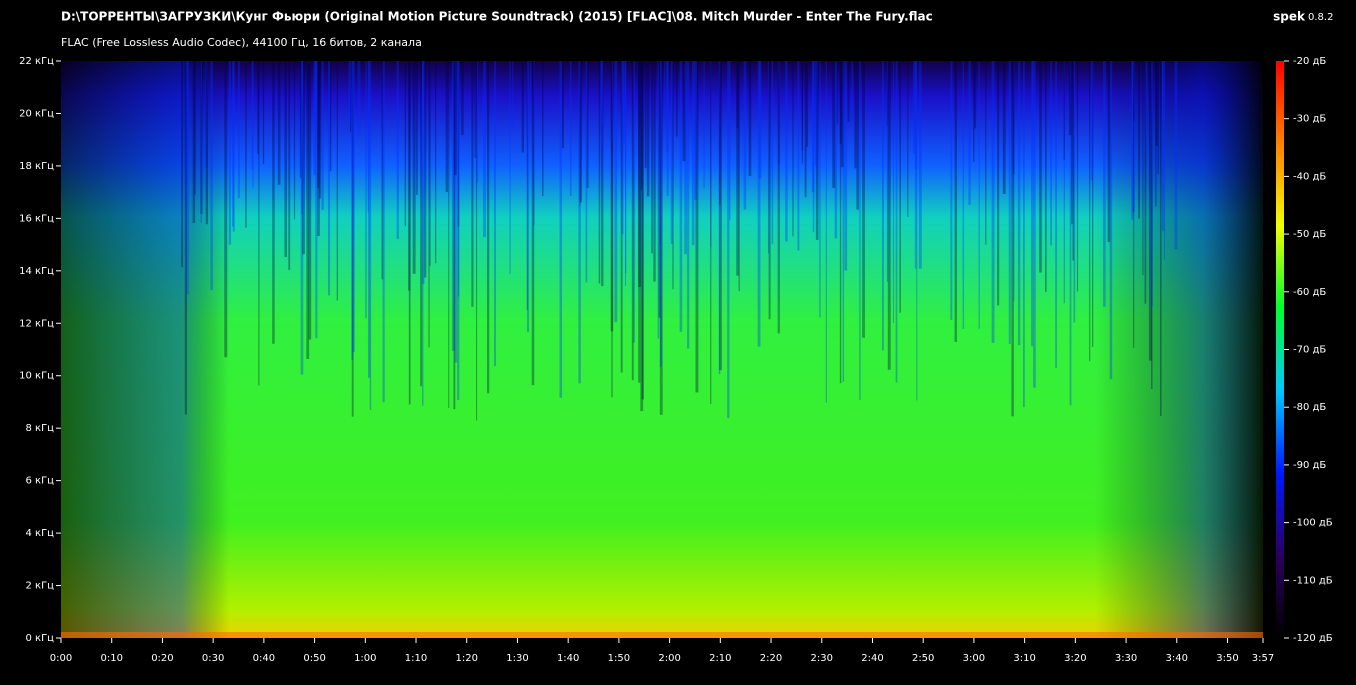  What do you see at coordinates (40, 586) in the screenshot?
I see `y-tick-label: 2 кГц` at bounding box center [40, 586].